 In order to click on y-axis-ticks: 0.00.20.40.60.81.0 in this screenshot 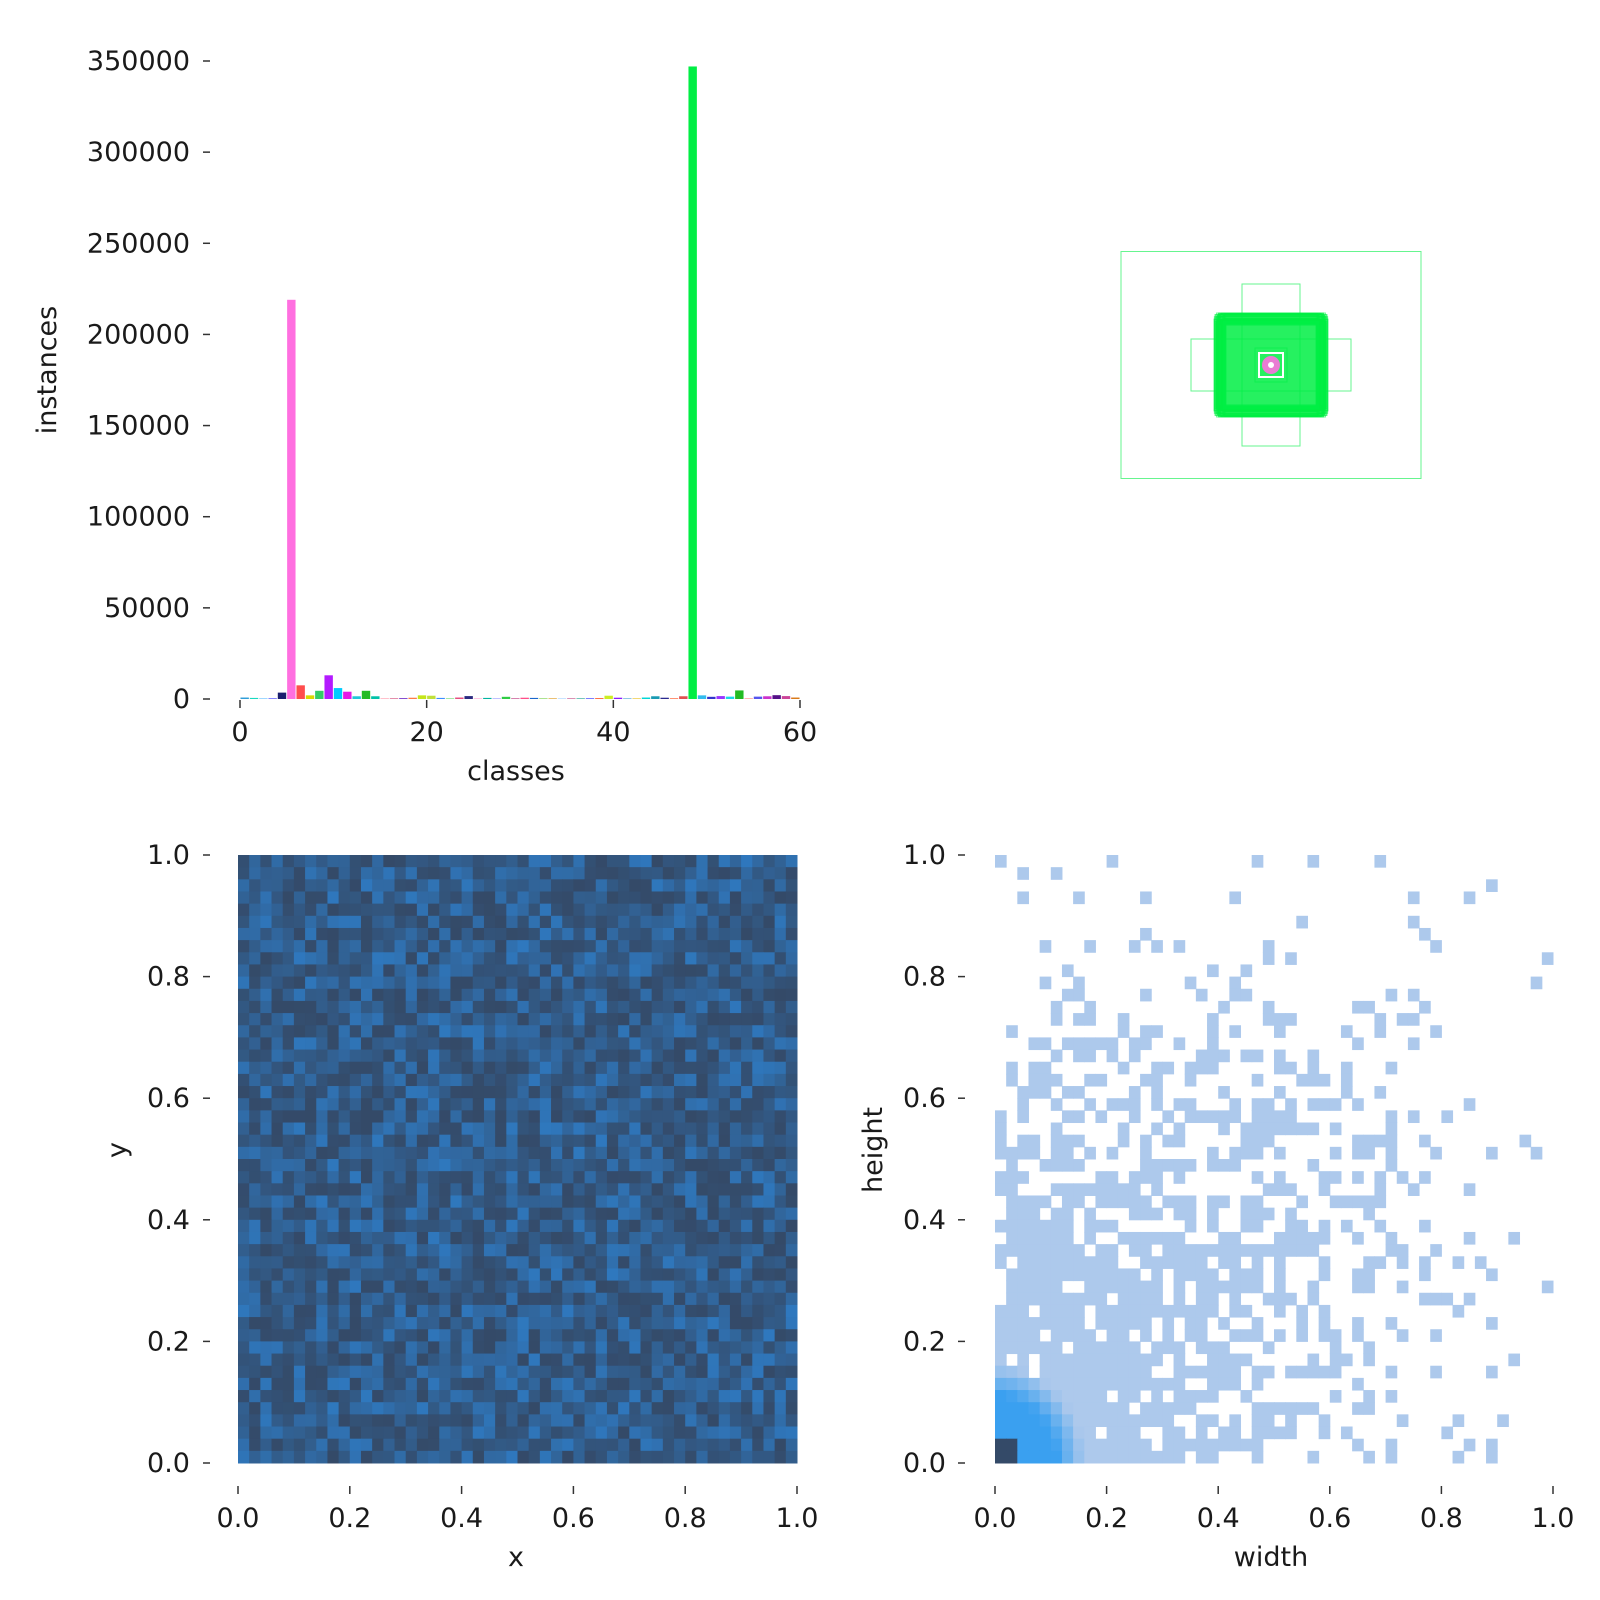, I will do `click(934, 1159)`.